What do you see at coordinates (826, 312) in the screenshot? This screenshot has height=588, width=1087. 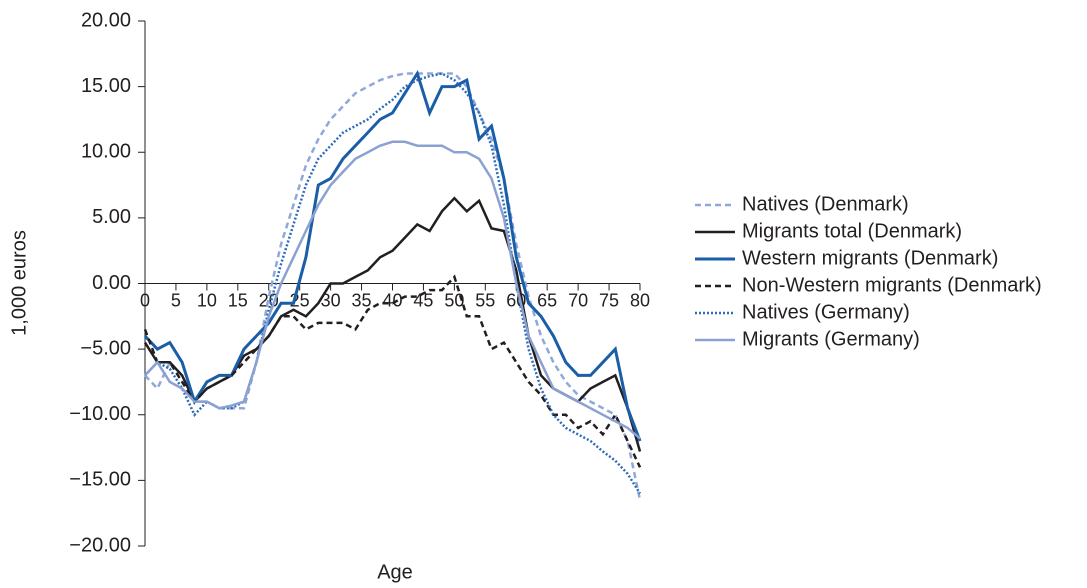 I see `legend-label: Natives (Germany)` at bounding box center [826, 312].